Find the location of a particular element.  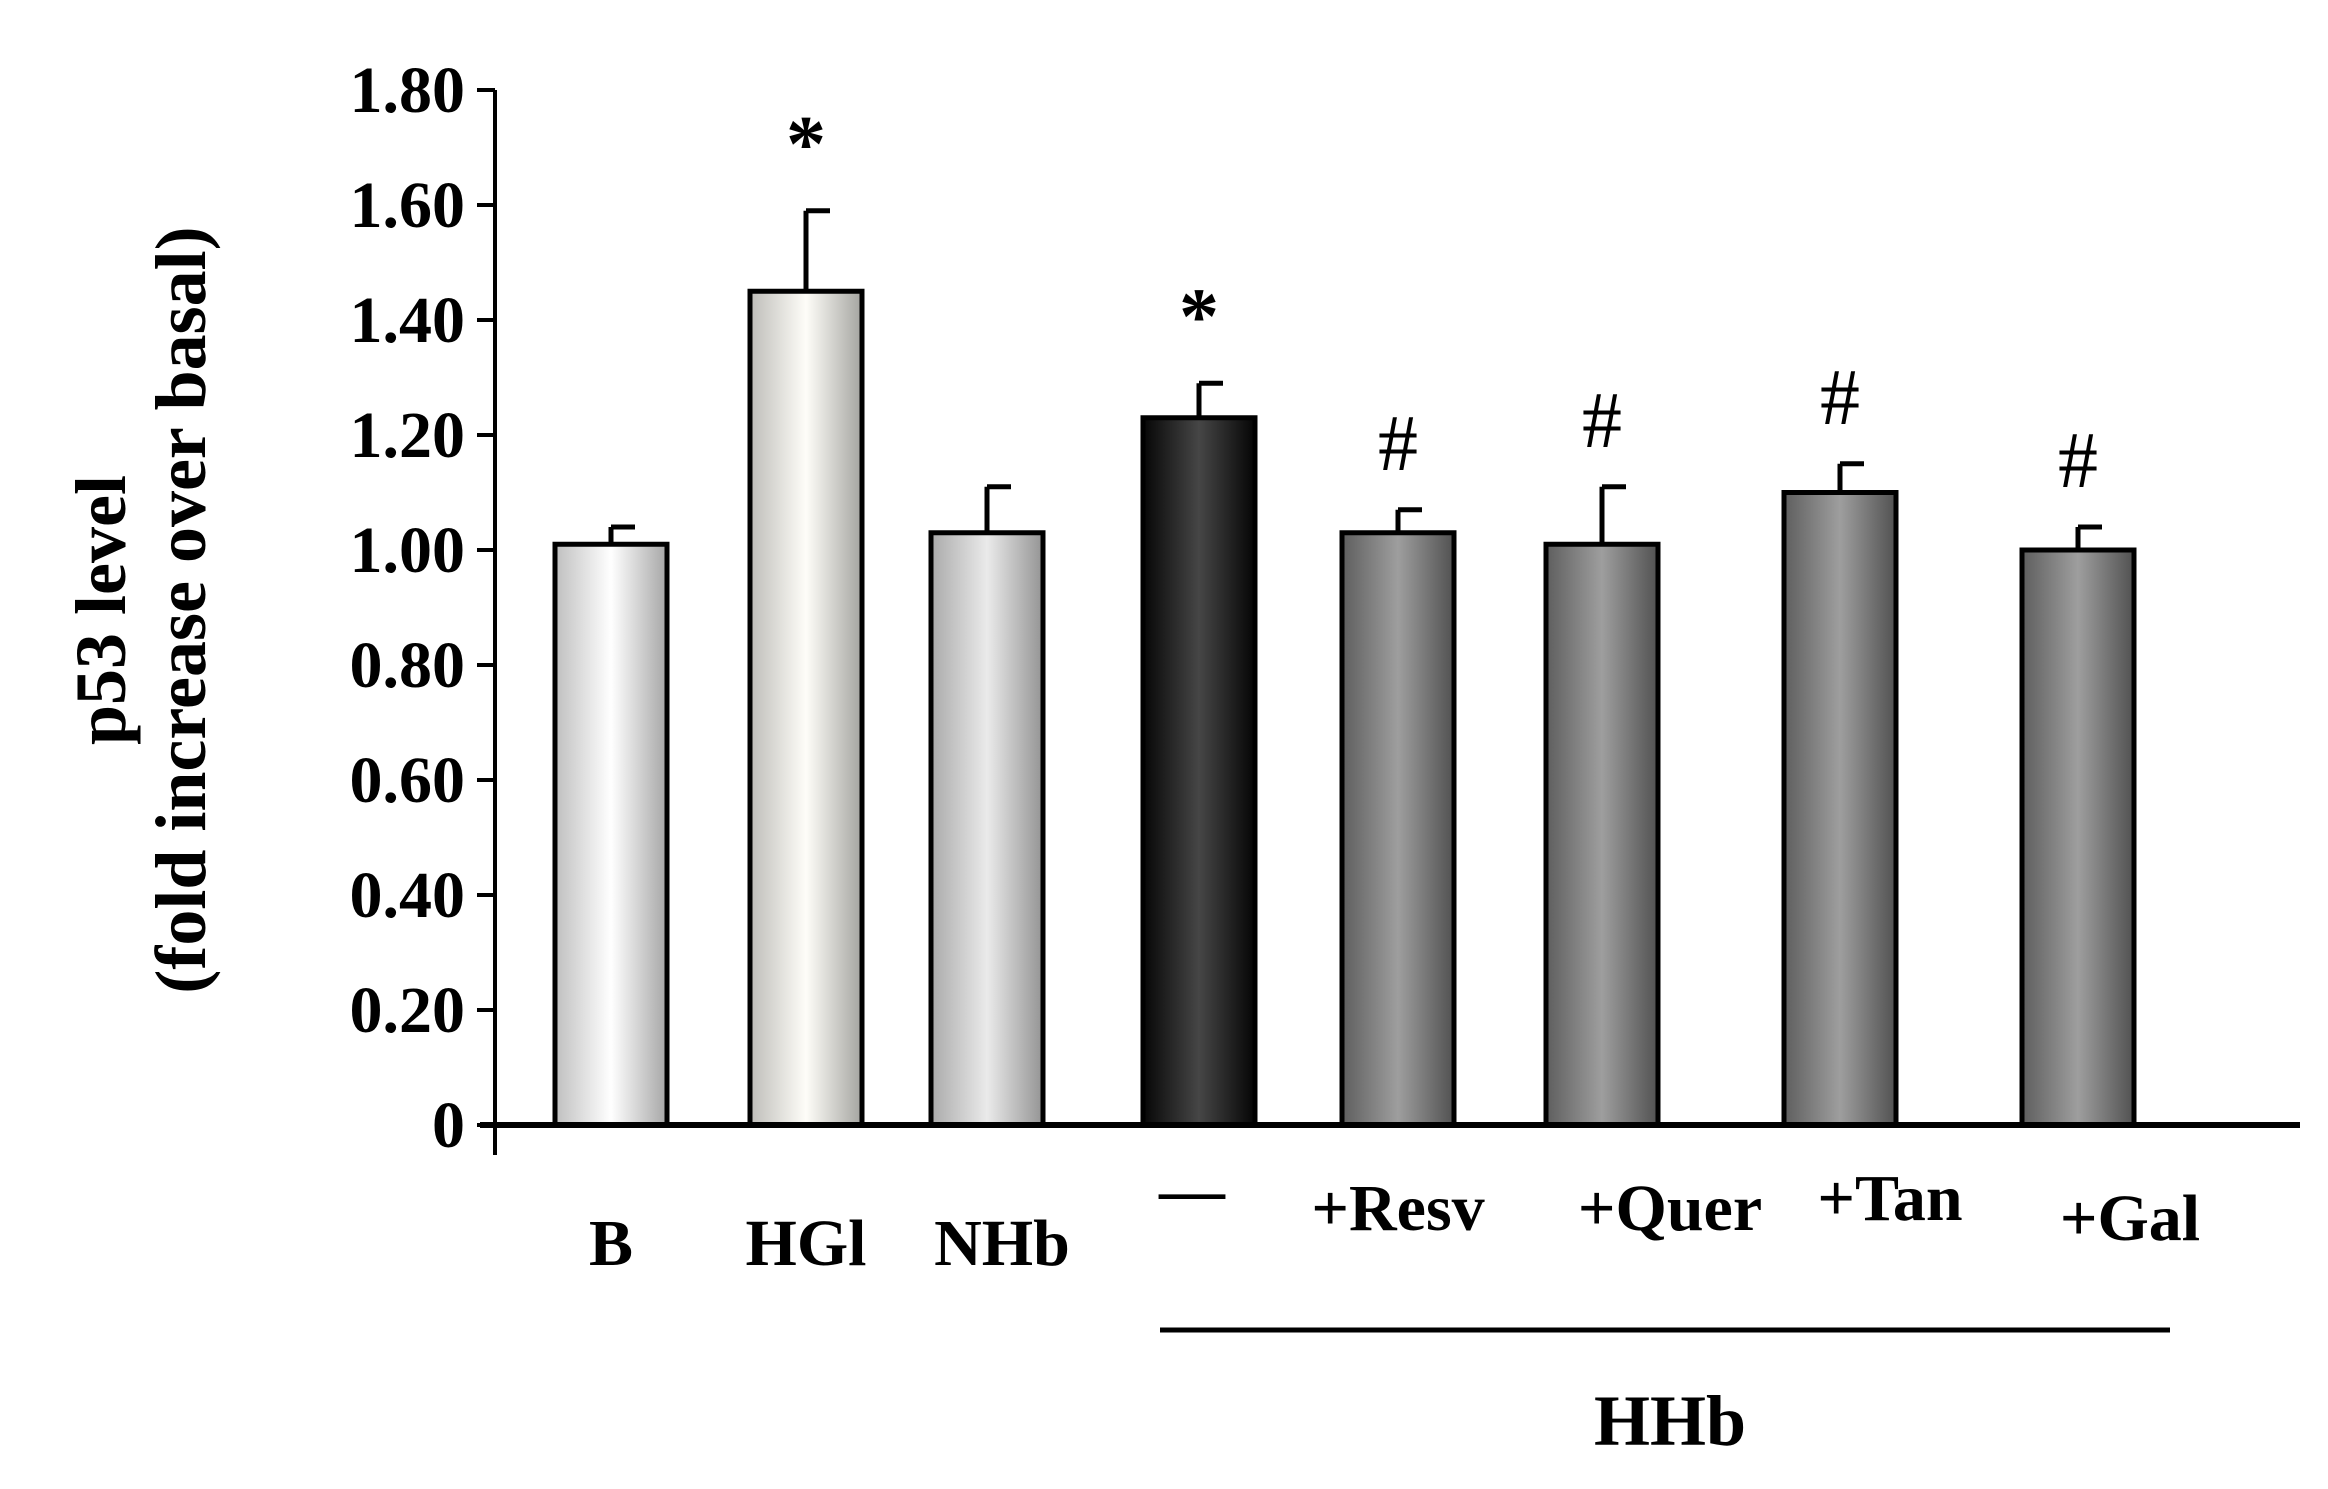

x-category-label: +Tan is located at coordinates (1889, 1198).